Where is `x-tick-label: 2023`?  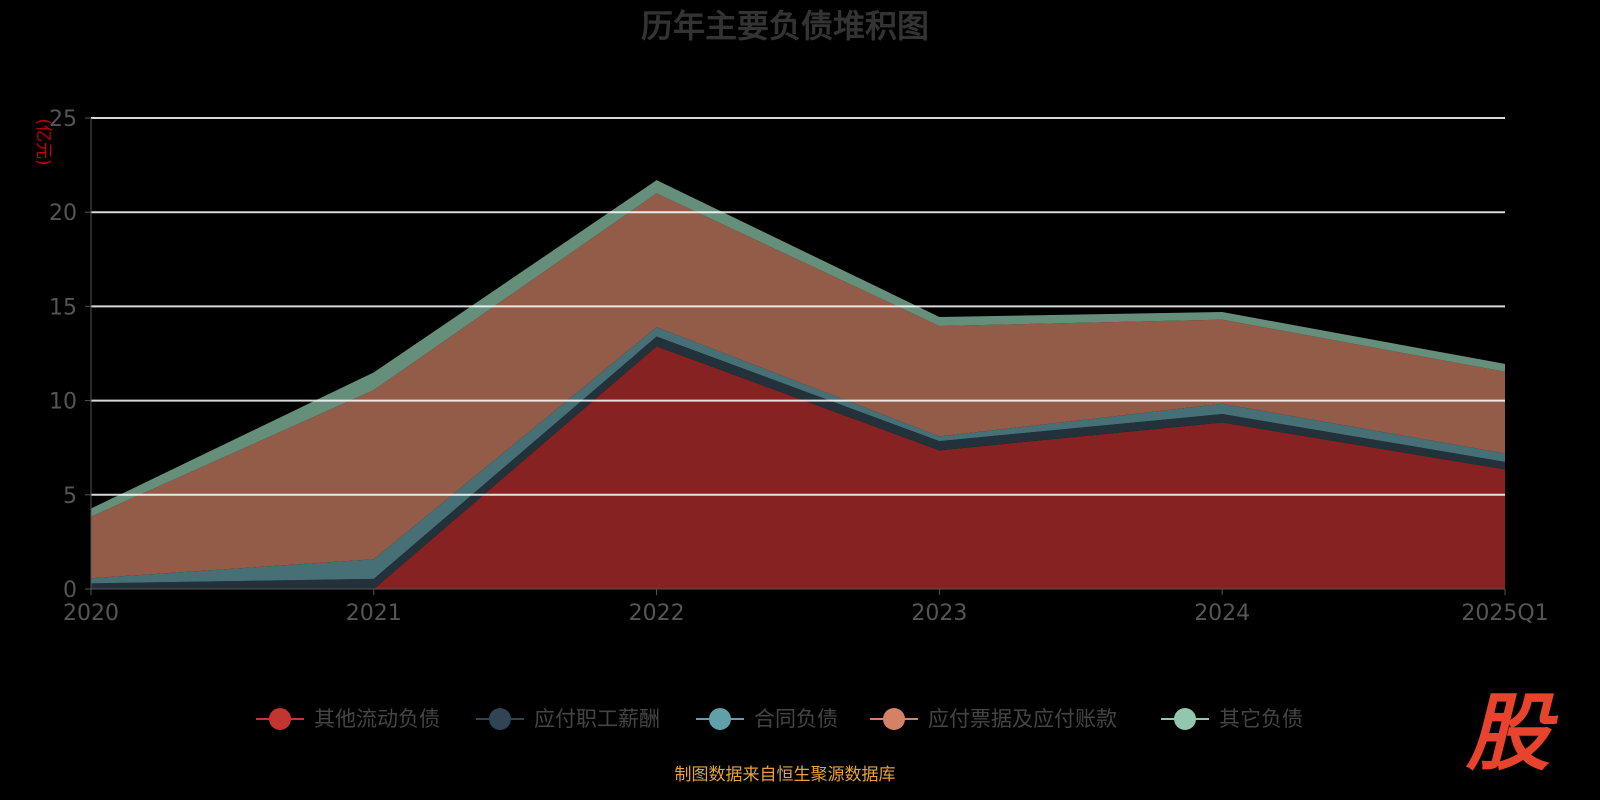
x-tick-label: 2023 is located at coordinates (939, 613).